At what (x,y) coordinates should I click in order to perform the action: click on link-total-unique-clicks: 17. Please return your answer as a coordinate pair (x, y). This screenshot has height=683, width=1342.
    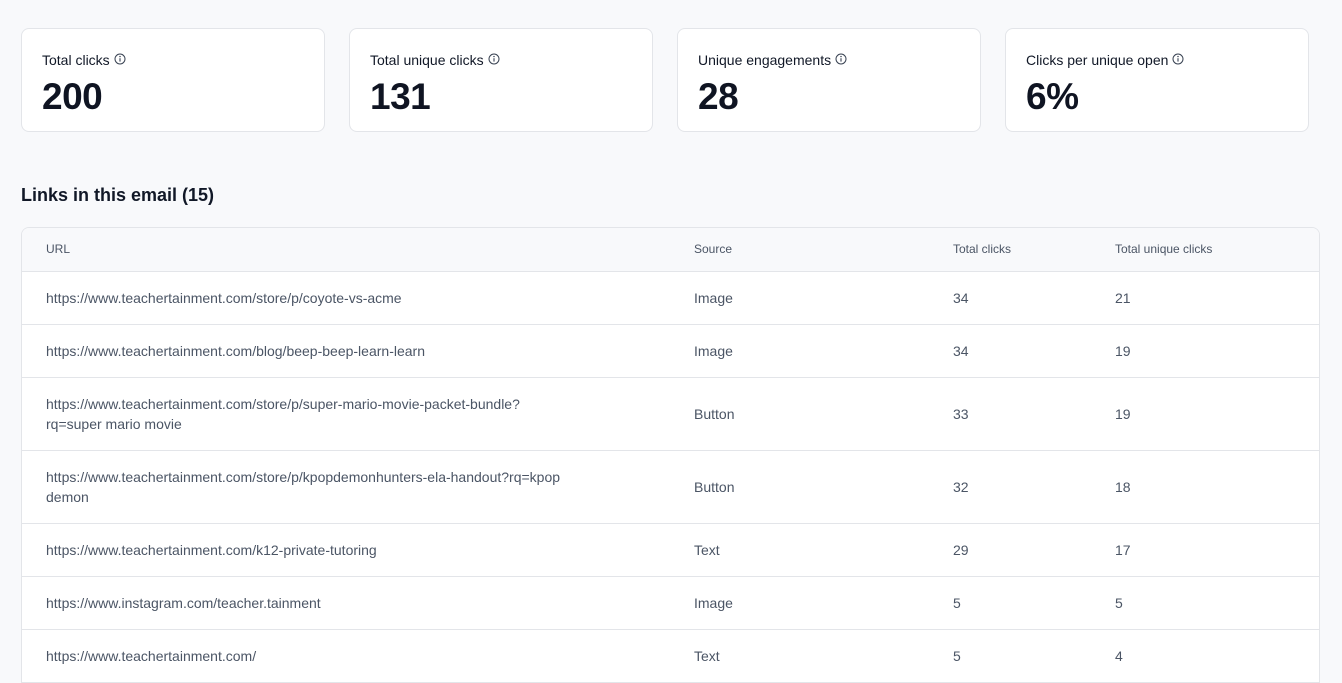
    Looking at the image, I should click on (1217, 550).